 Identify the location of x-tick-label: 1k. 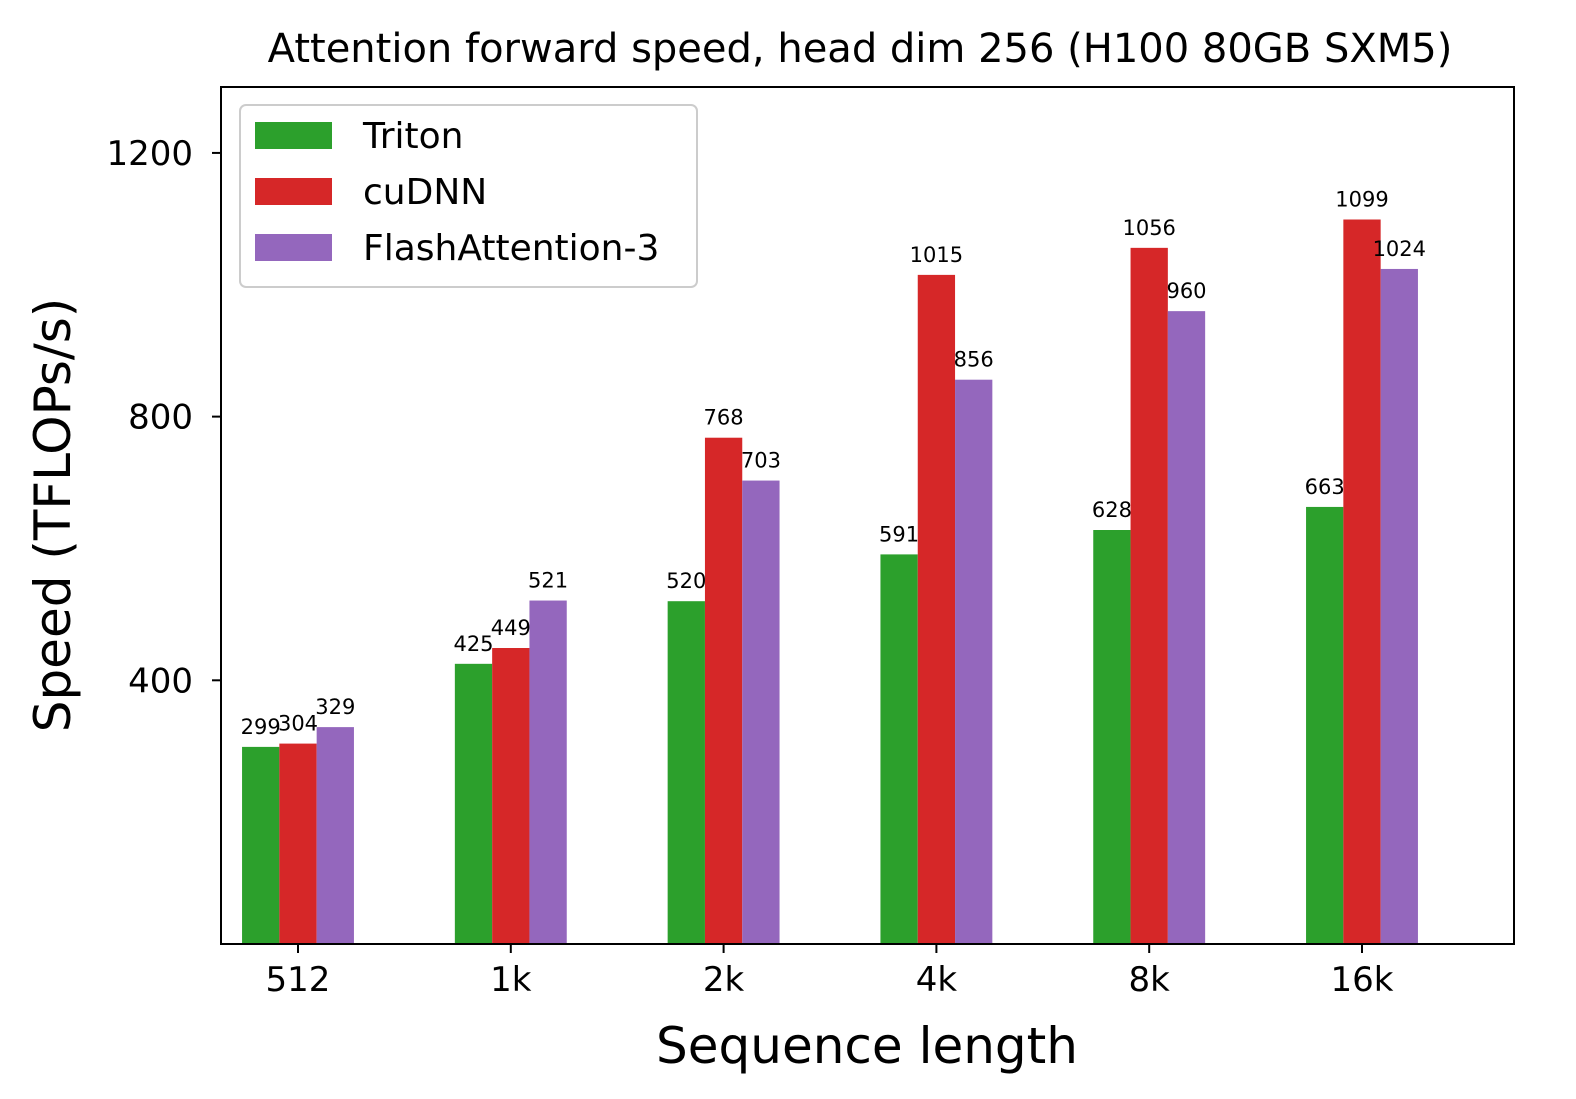
(511, 980).